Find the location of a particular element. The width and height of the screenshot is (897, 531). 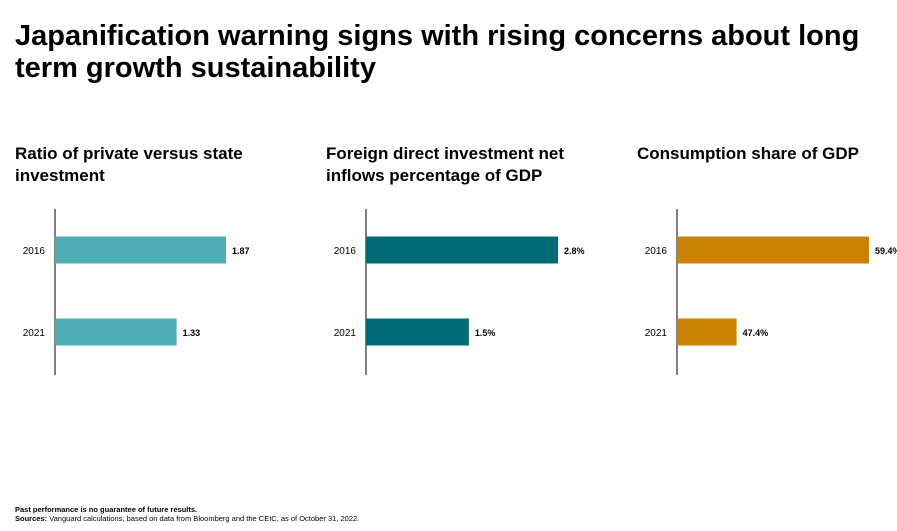

bar-chart-fdi-inflows: 2016 2.8% 2021 1.5% is located at coordinates (459, 292).